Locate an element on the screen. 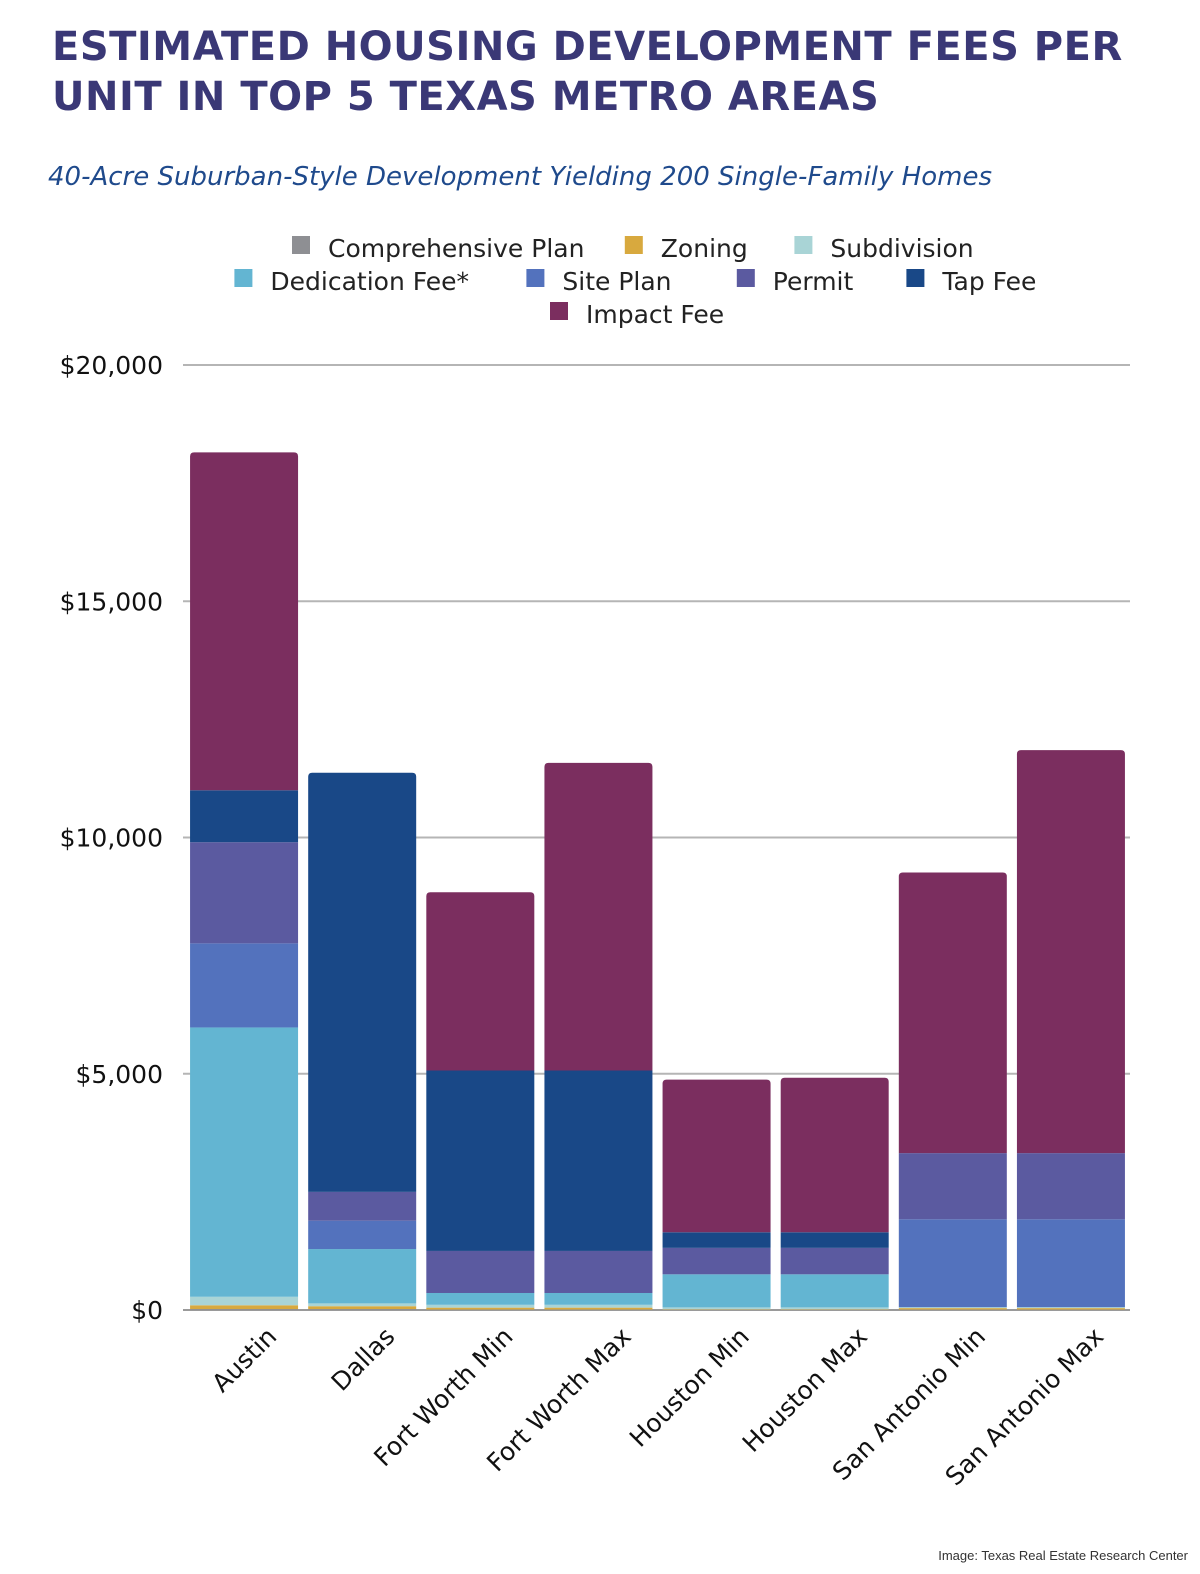  bar-group-san-antonio-min is located at coordinates (952, 1091).